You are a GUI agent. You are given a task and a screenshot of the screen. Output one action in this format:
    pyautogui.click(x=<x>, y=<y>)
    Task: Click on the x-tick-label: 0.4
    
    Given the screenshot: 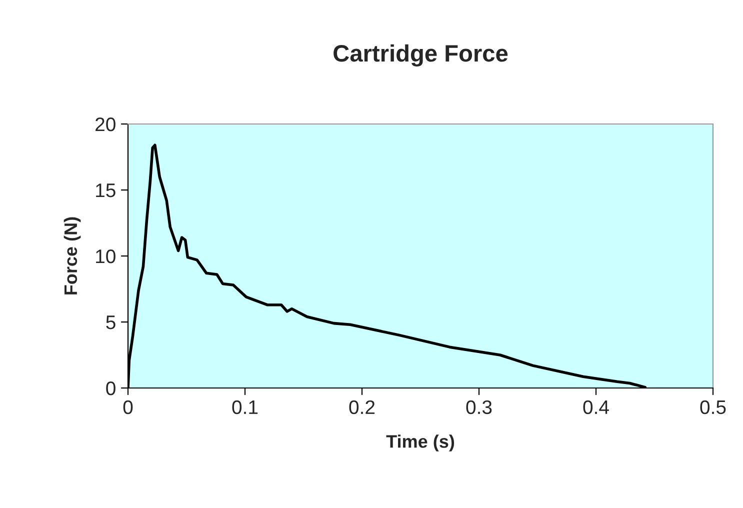 What is the action you would take?
    pyautogui.click(x=596, y=407)
    